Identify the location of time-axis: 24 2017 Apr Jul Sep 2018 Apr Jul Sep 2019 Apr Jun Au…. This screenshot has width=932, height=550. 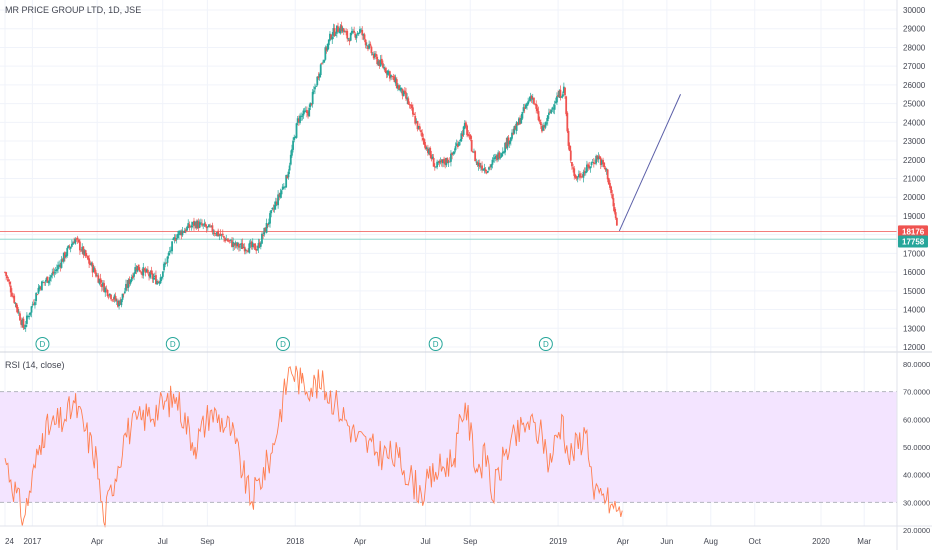
(438, 541).